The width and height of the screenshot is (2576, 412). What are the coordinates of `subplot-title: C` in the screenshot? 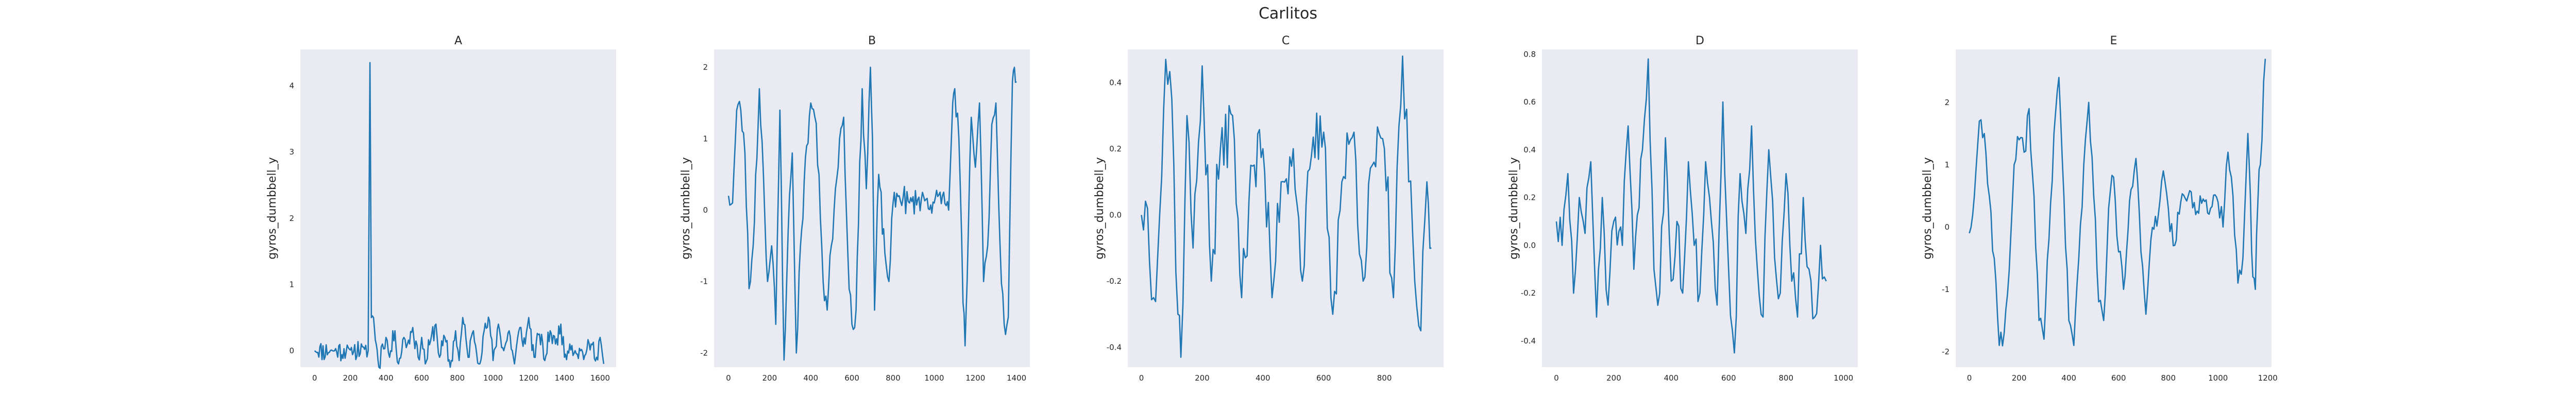 It's located at (1286, 41).